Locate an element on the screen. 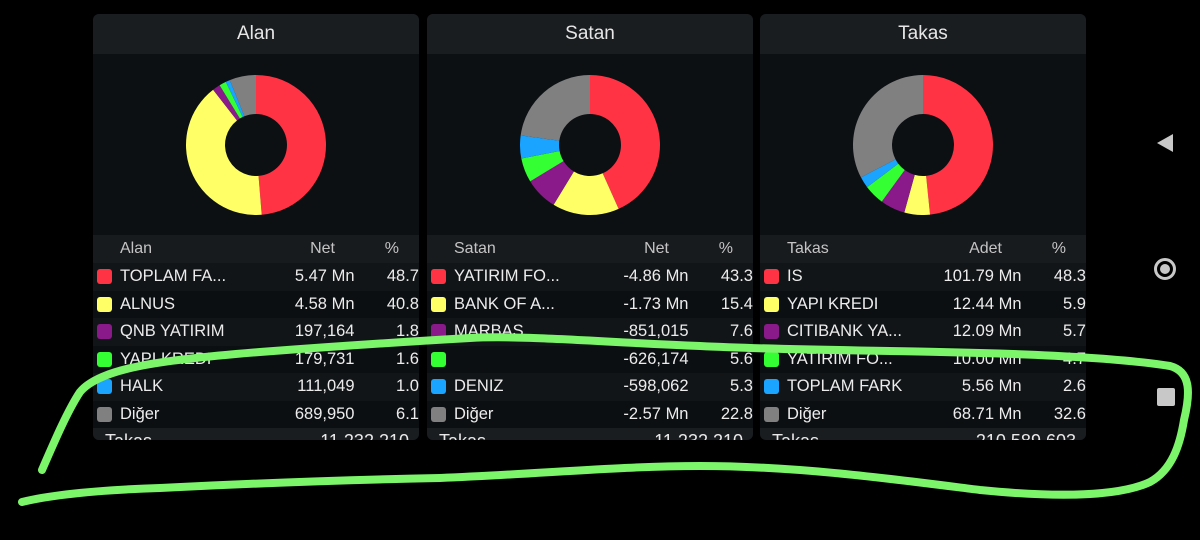  takas-donut-chart is located at coordinates (923, 144).